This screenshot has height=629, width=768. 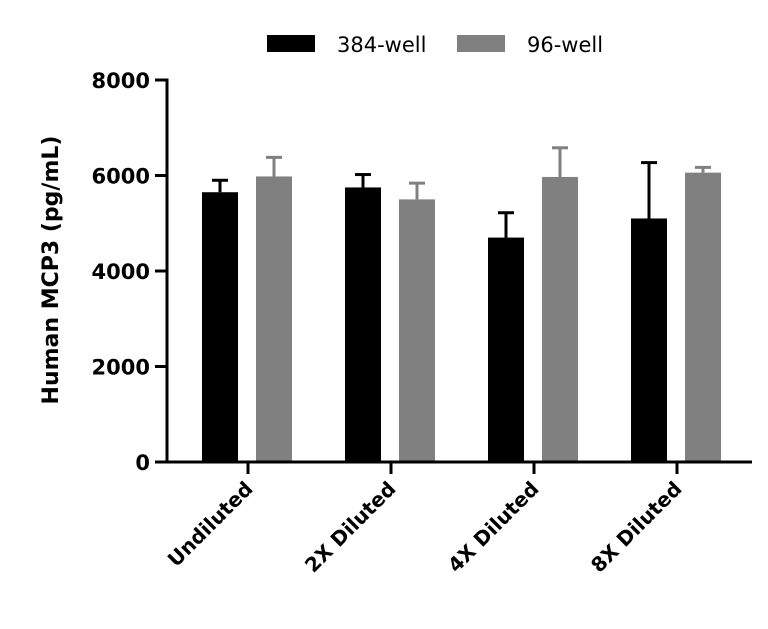 I want to click on bar-96-well-8x-diluted, so click(x=703, y=317).